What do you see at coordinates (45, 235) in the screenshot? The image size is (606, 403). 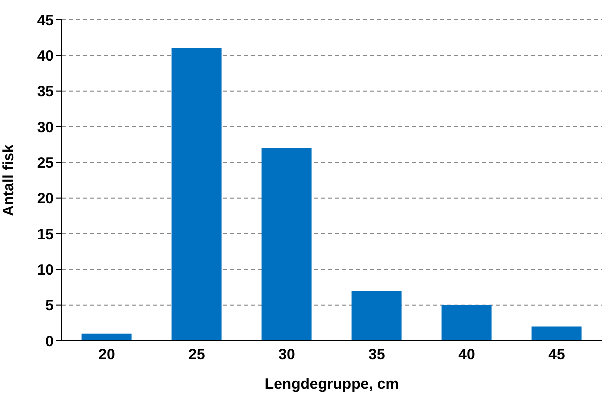 I see `y-tick-label: 15` at bounding box center [45, 235].